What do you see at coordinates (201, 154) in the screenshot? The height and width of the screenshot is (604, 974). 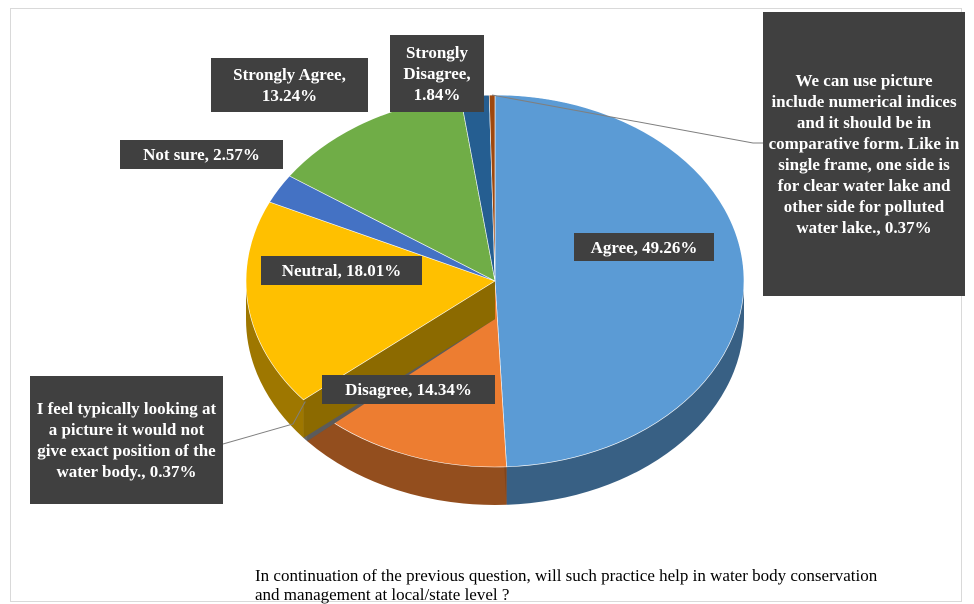 I see `data-label: Not sure, 2.57%` at bounding box center [201, 154].